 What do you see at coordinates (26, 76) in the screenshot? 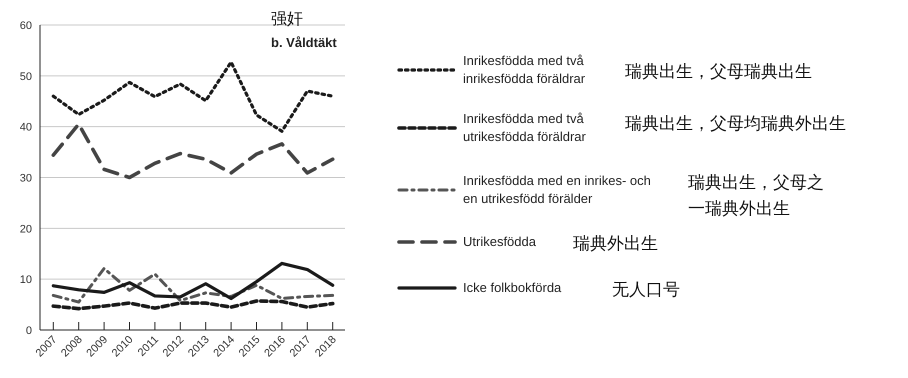
I see `y-tick-label: 50` at bounding box center [26, 76].